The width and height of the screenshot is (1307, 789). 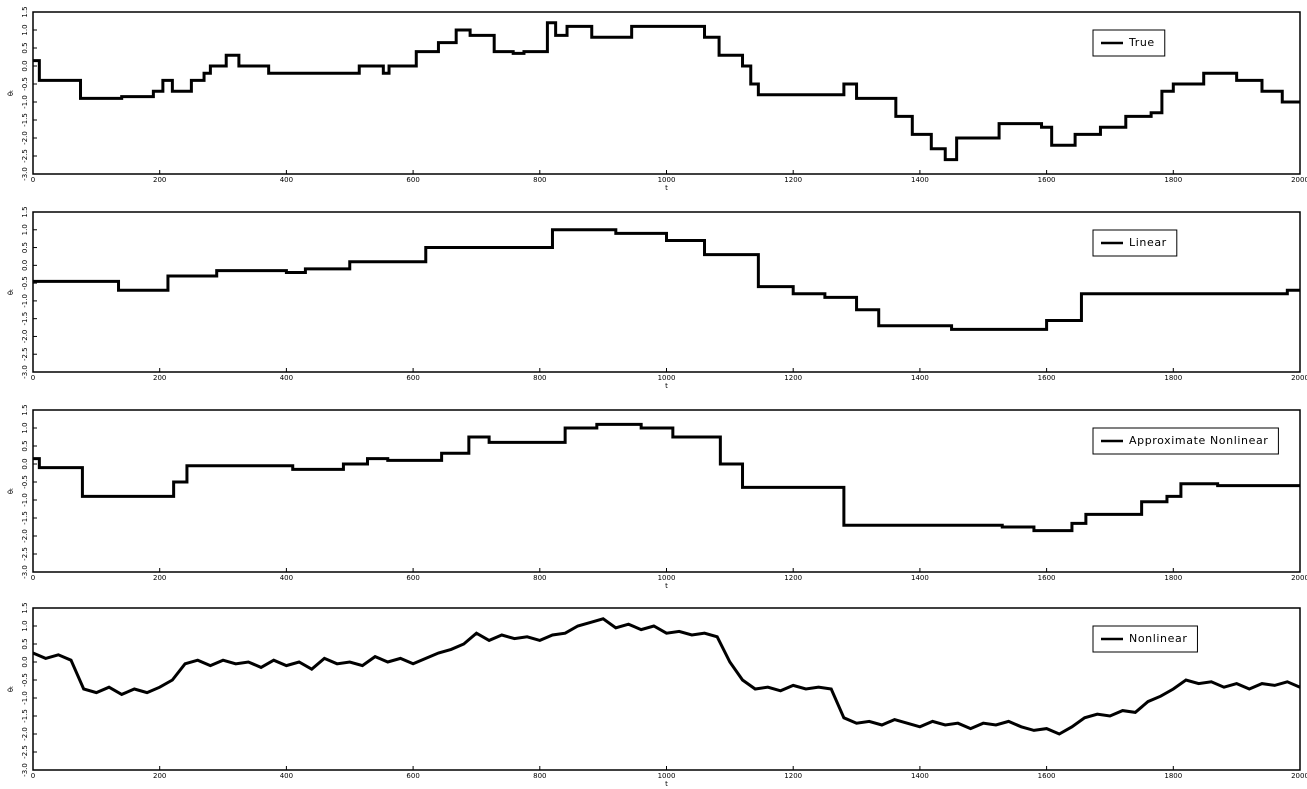 I want to click on legend-box, so click(x=1185, y=441).